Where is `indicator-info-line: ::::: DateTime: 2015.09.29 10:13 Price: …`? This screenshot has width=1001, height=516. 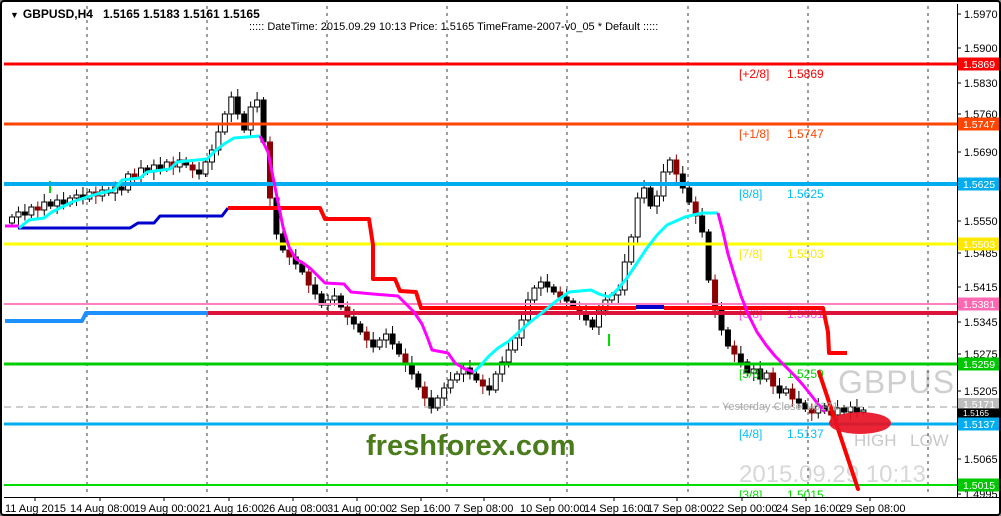 indicator-info-line: ::::: DateTime: 2015.09.29 10:13 Price: … is located at coordinates (454, 27).